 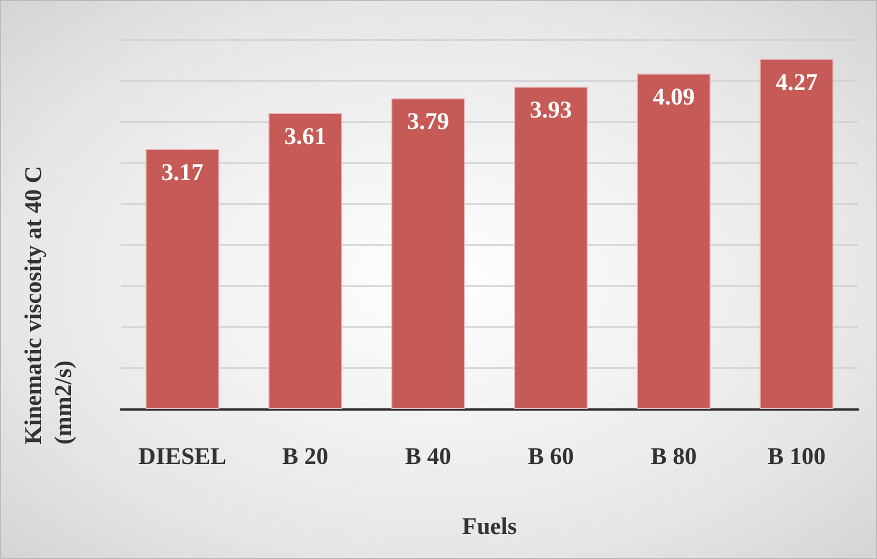 What do you see at coordinates (182, 457) in the screenshot?
I see `x-tick-label: DIESEL` at bounding box center [182, 457].